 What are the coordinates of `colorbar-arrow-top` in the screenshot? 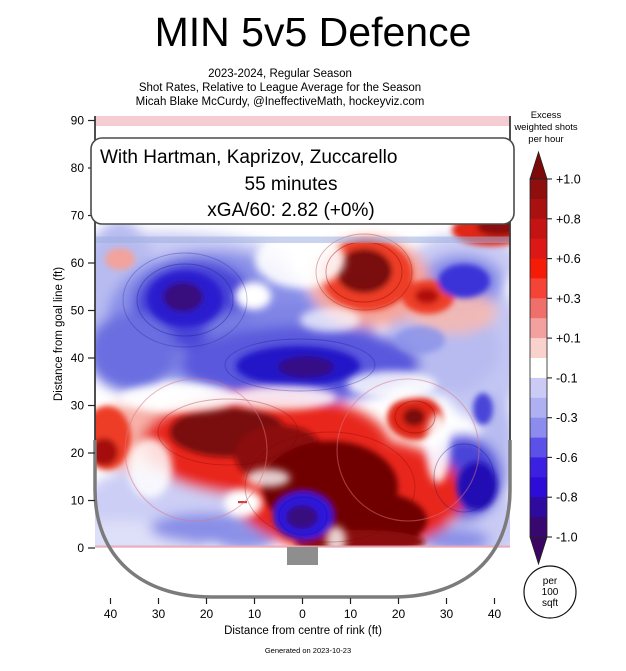 It's located at (538, 165).